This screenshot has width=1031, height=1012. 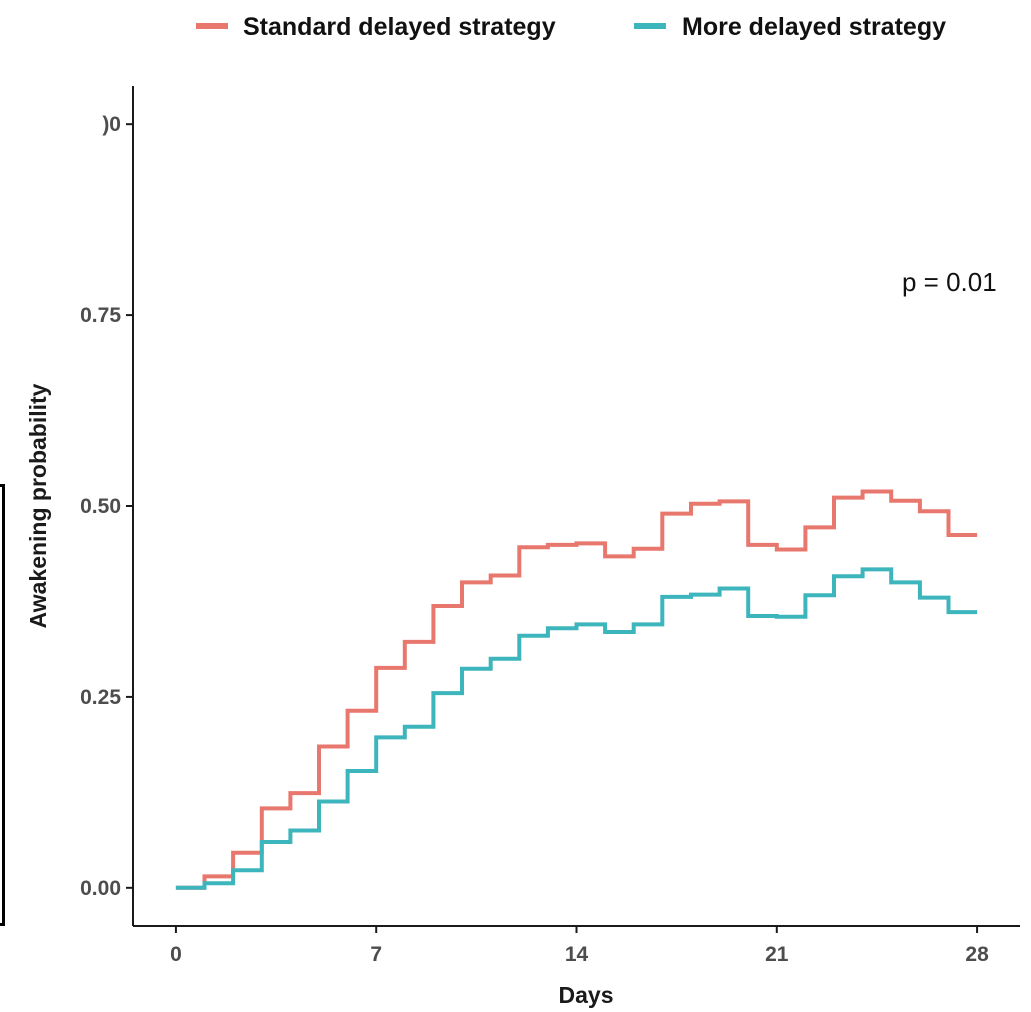 What do you see at coordinates (100, 315) in the screenshot?
I see `y-tick-label: 0.75` at bounding box center [100, 315].